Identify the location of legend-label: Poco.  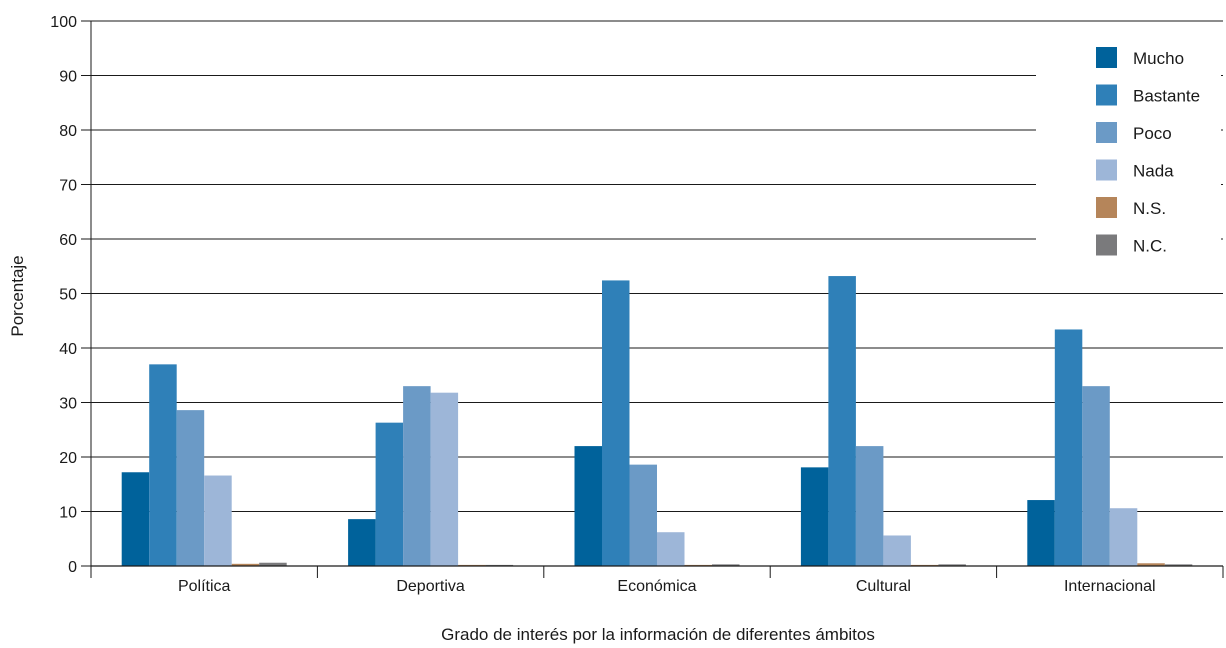
(1152, 133).